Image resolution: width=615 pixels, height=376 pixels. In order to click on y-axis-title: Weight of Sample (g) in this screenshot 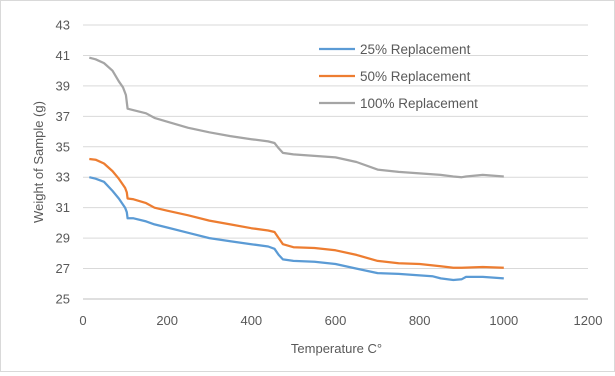, I will do `click(38, 162)`.